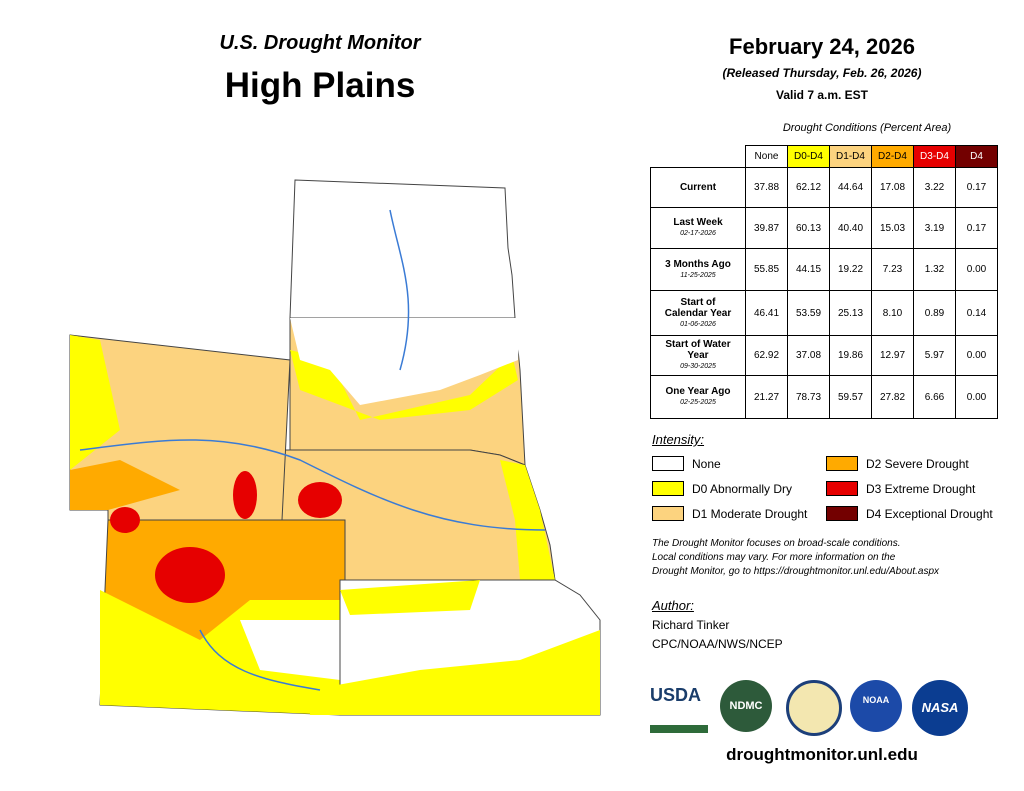  What do you see at coordinates (698, 222) in the screenshot?
I see `row-label-text: Last Week` at bounding box center [698, 222].